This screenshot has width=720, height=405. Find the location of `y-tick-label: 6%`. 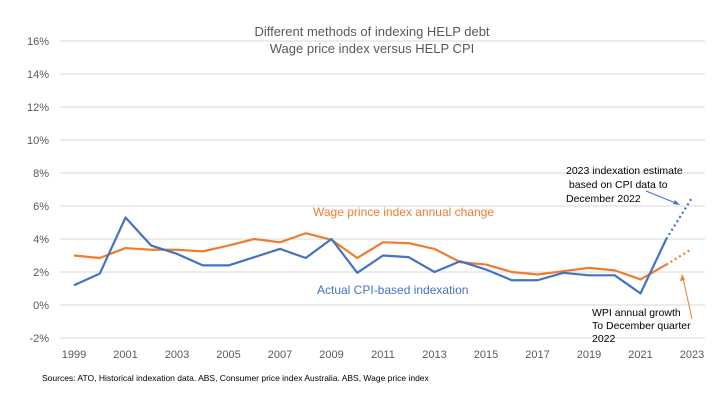

y-tick-label: 6% is located at coordinates (41, 207).